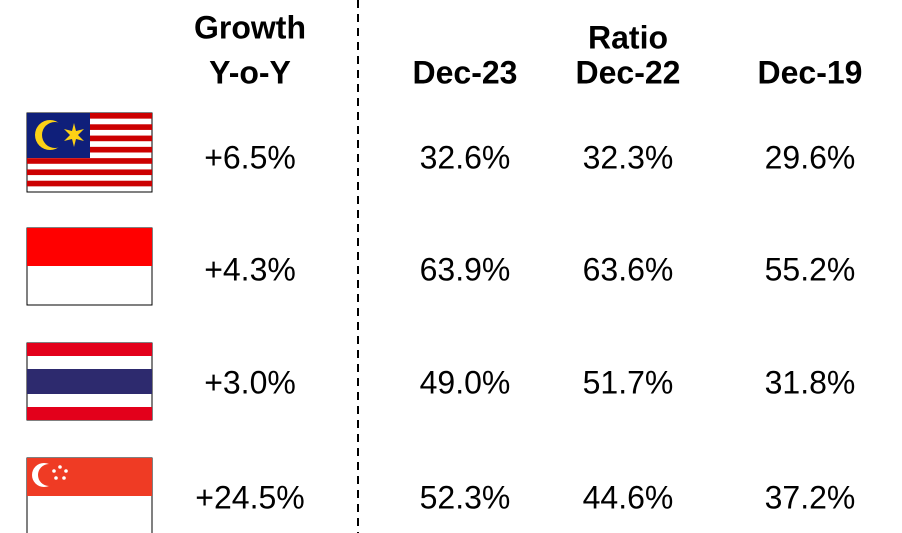  Describe the element at coordinates (89, 381) in the screenshot. I see `flag-thailand` at that location.